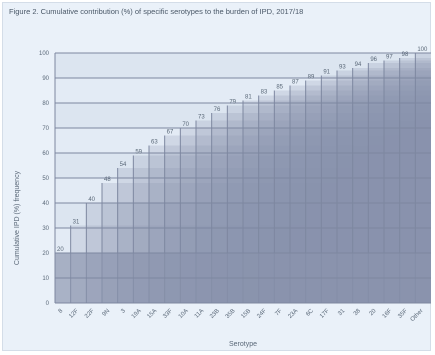  I want to click on data-label: 20, so click(60, 250).